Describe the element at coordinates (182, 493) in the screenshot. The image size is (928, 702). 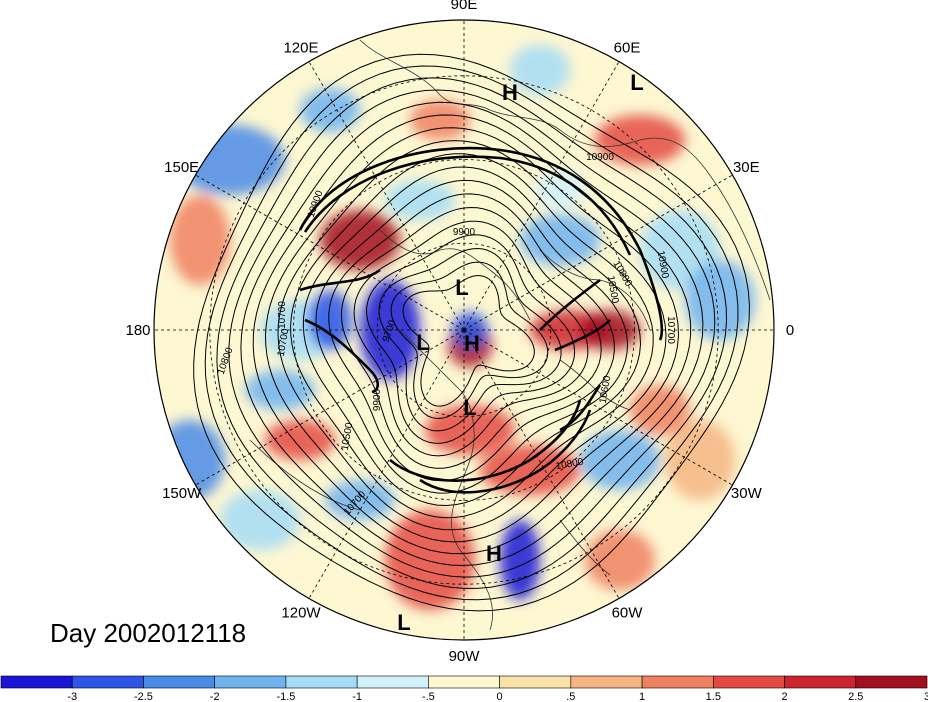
I see `longitude-label: 150W` at that location.